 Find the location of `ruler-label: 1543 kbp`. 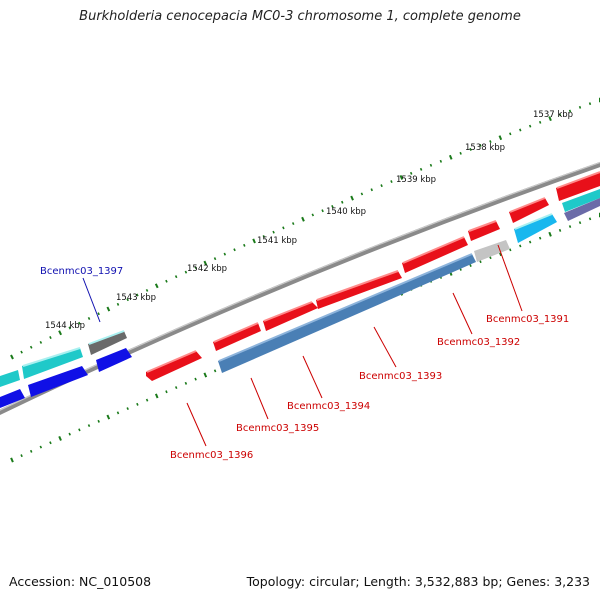

ruler-label: 1543 kbp is located at coordinates (136, 298).